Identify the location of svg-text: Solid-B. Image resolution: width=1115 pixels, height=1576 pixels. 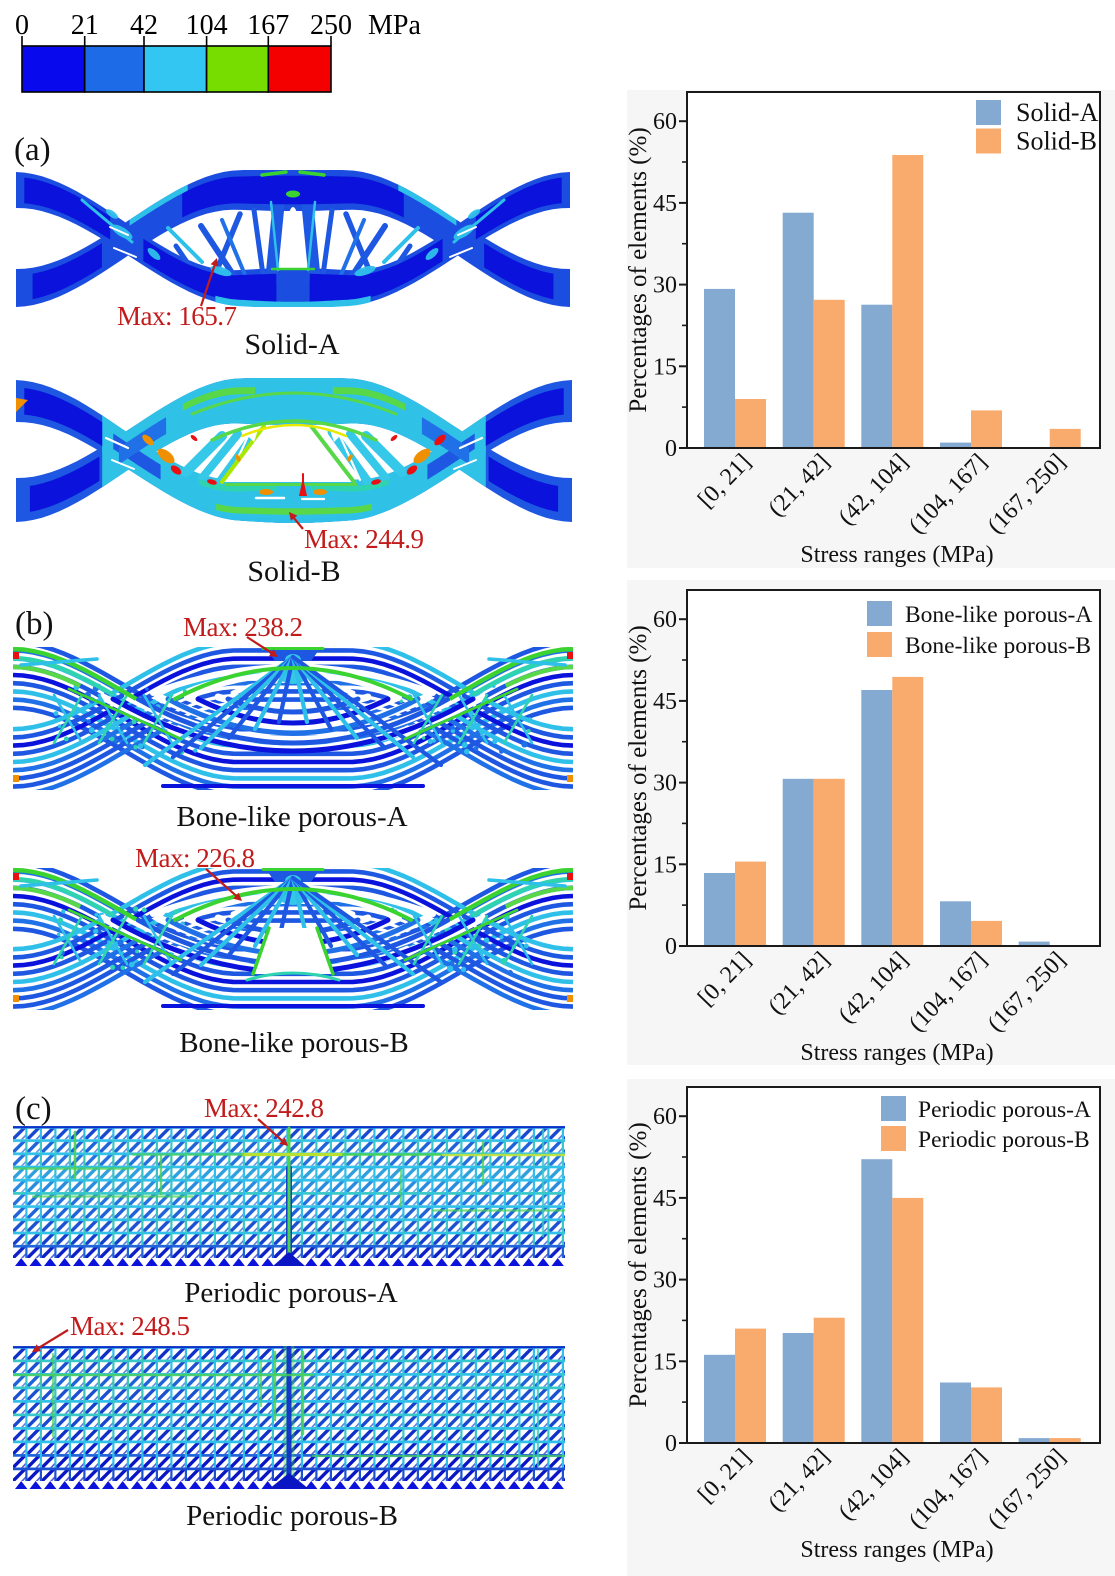
(1056, 141).